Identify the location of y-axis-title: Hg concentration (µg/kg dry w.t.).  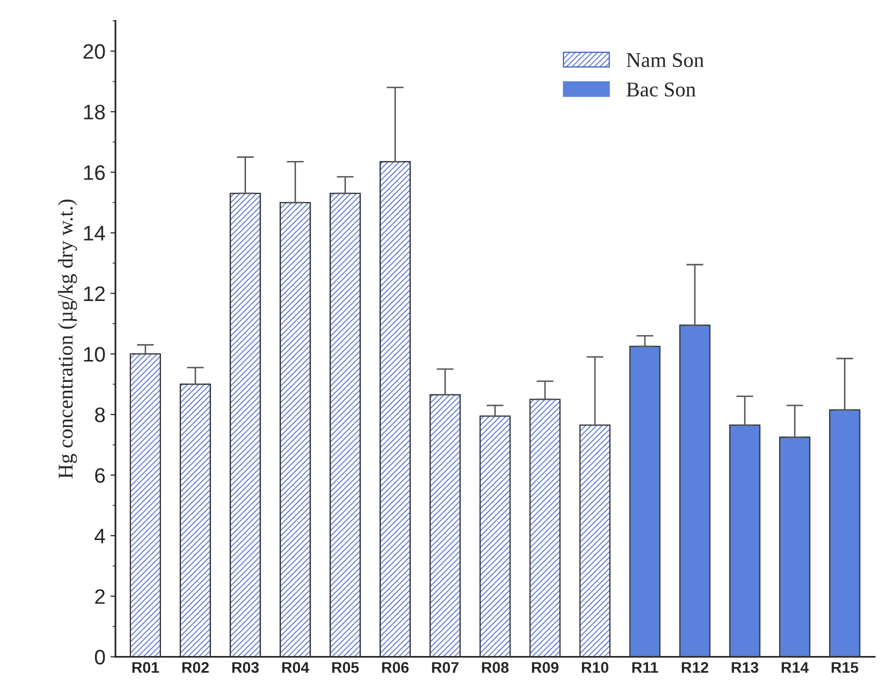
(67, 339).